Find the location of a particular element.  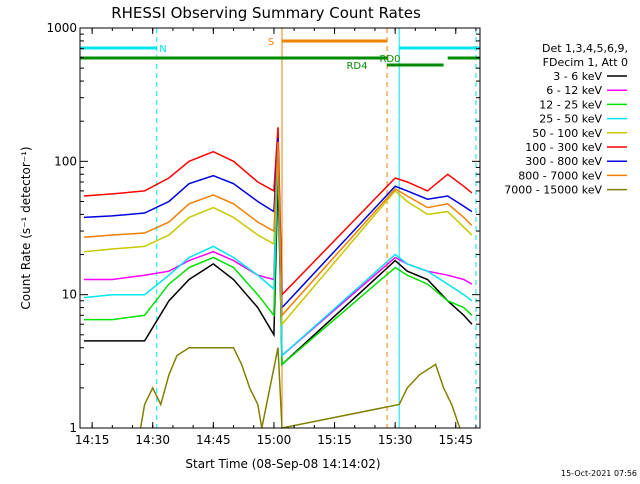

flag-label: RD4 is located at coordinates (356, 66).